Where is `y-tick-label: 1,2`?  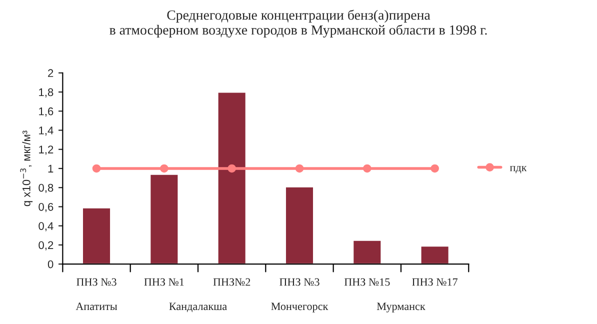
y-tick-label: 1,2 is located at coordinates (46, 150).